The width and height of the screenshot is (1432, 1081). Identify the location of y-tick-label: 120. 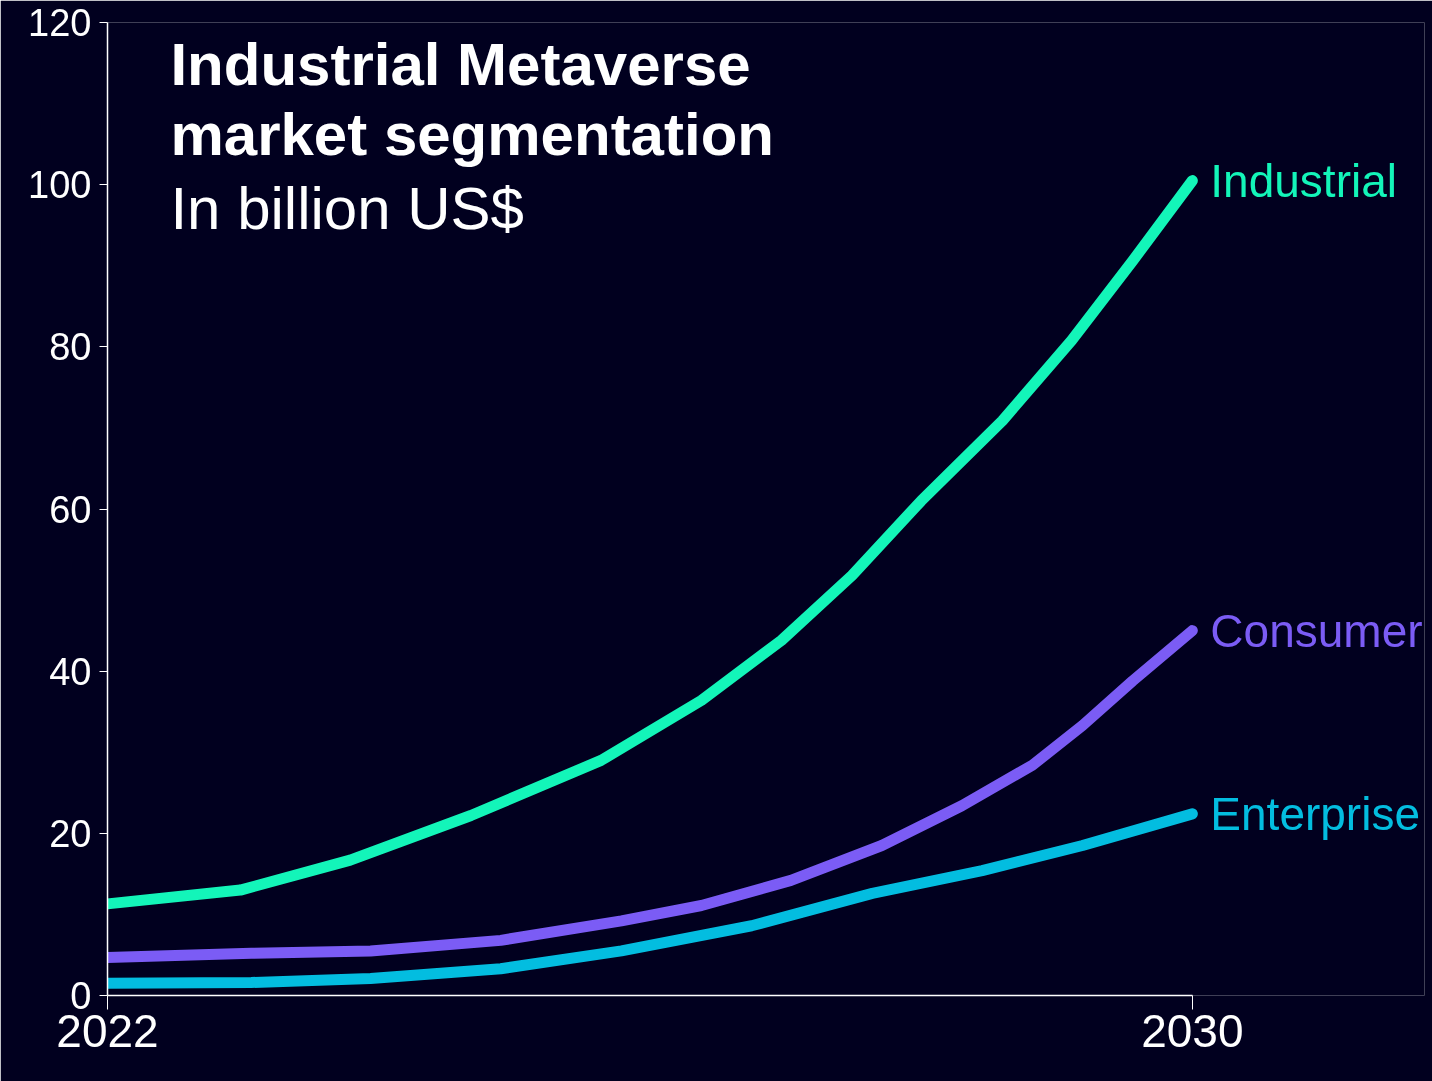
(60, 23).